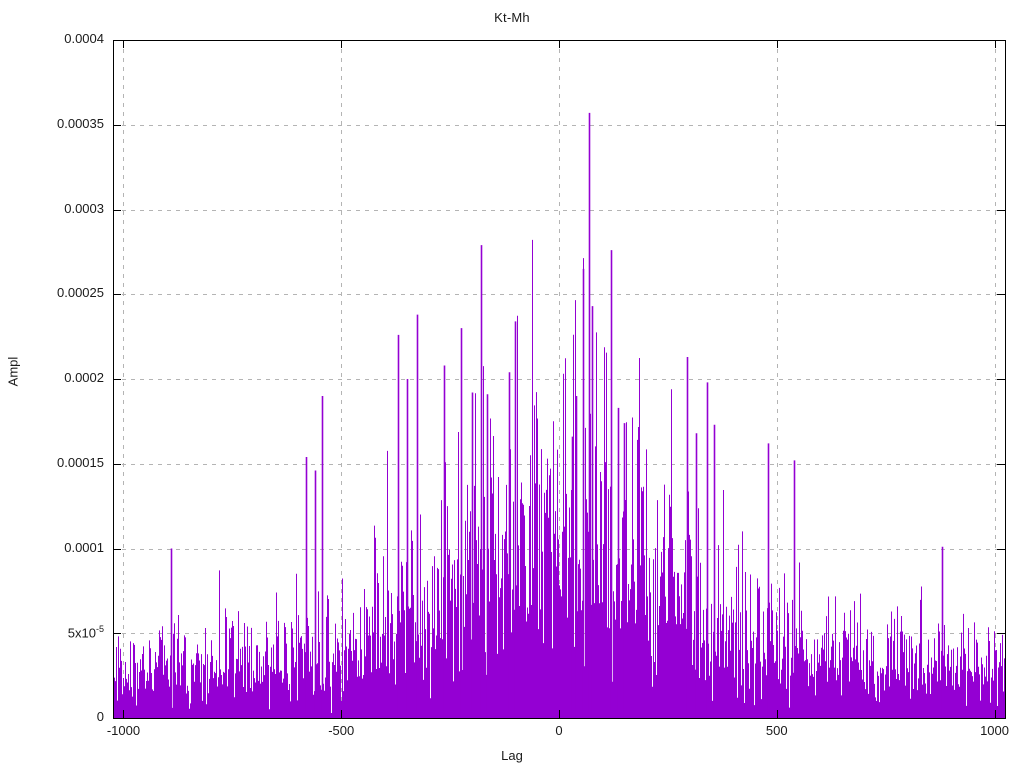 The image size is (1024, 768). I want to click on x-tick-label: -1000, so click(123, 730).